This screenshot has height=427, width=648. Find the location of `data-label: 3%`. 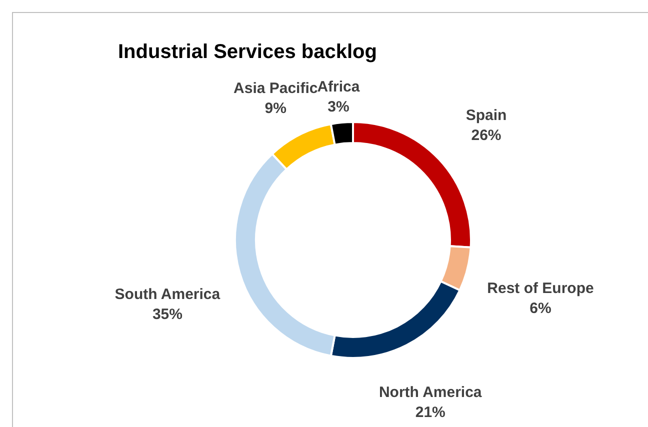

data-label: 3% is located at coordinates (339, 107).